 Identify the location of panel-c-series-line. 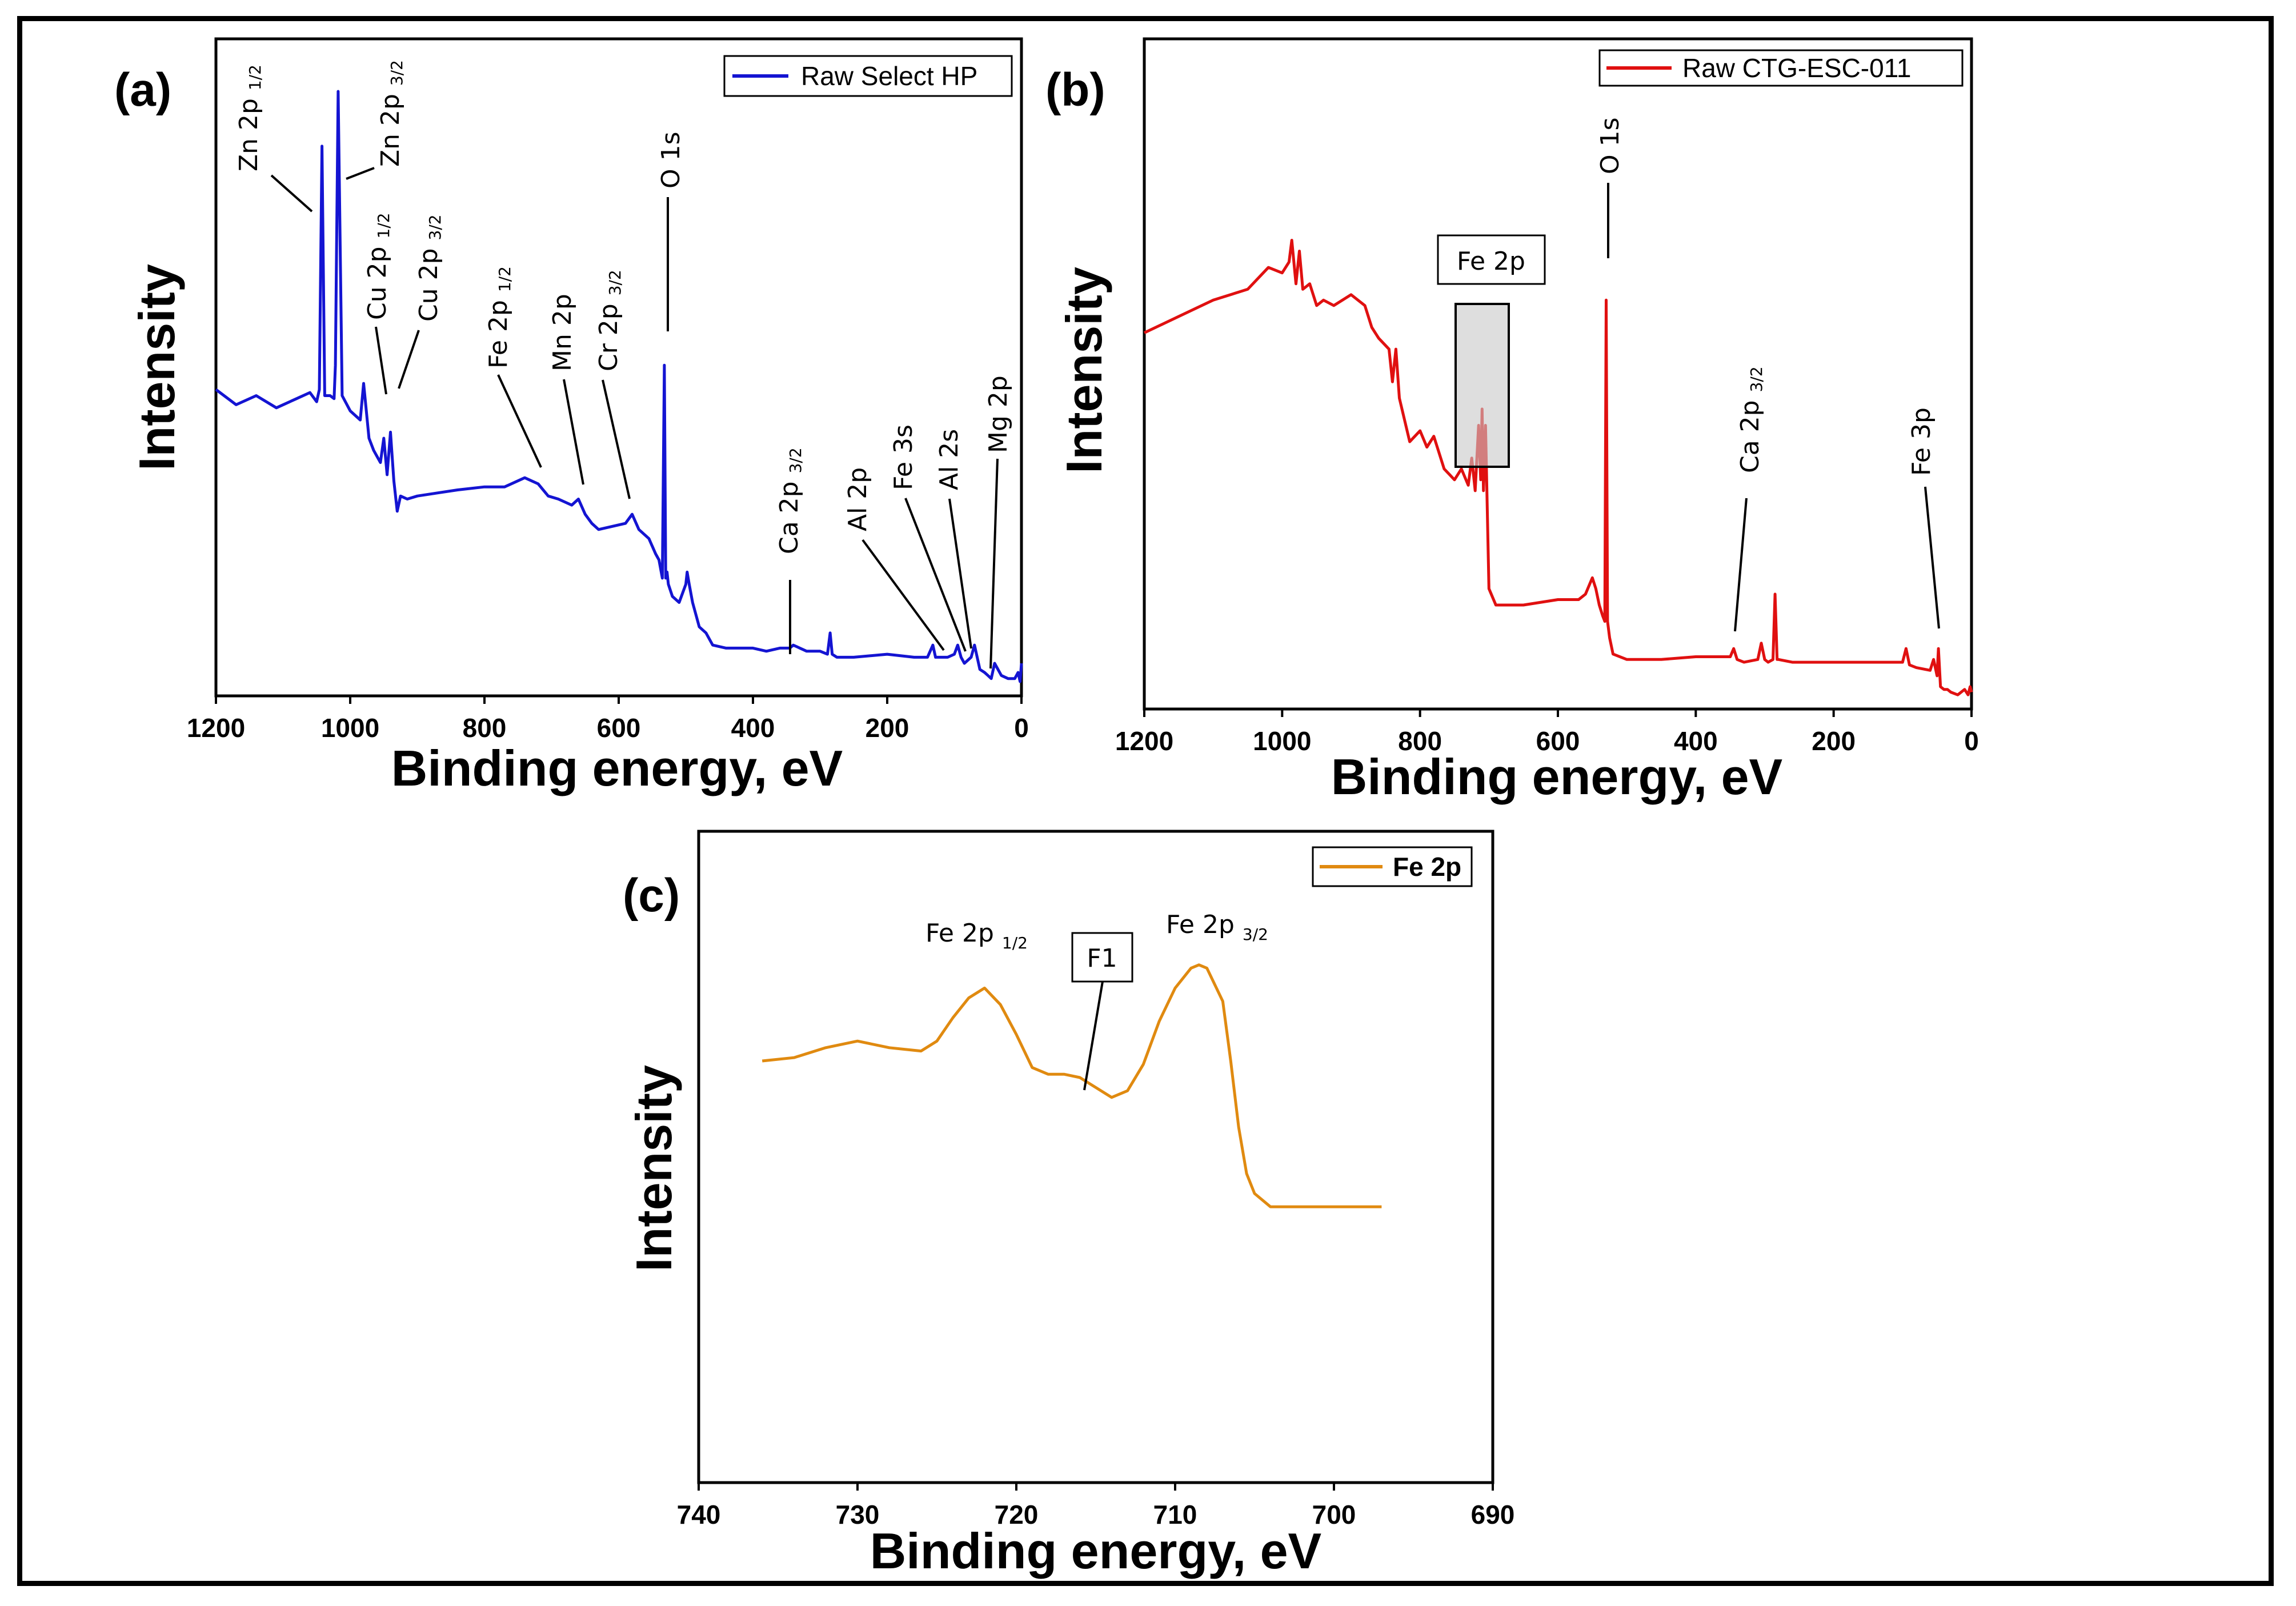
(1072, 1085).